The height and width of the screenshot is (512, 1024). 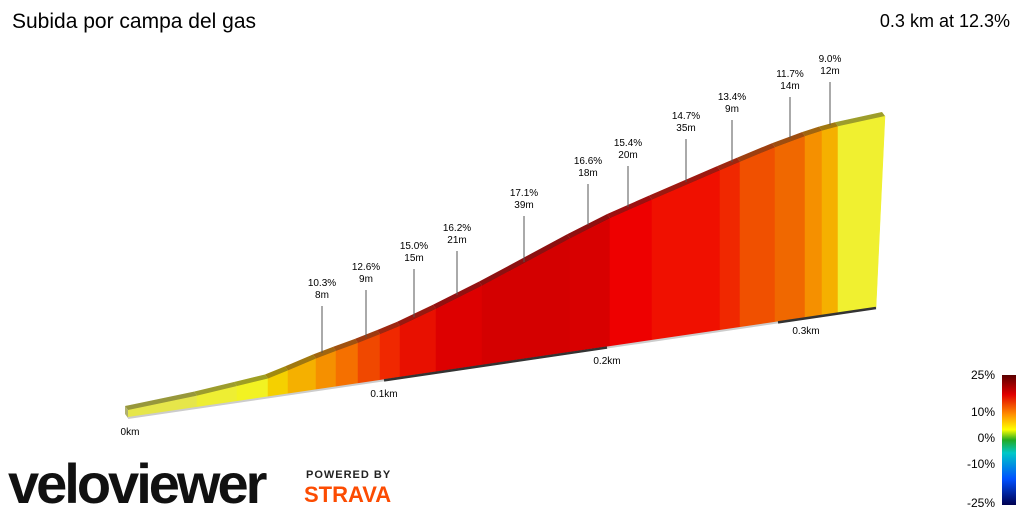 I want to click on subtitle: 0.3 km at 12.3%, so click(x=945, y=21).